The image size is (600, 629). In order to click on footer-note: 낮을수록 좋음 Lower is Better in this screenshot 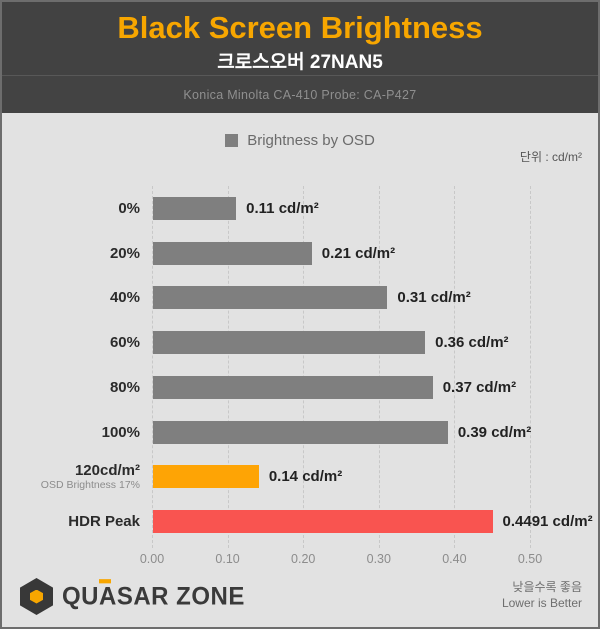, I will do `click(542, 595)`.